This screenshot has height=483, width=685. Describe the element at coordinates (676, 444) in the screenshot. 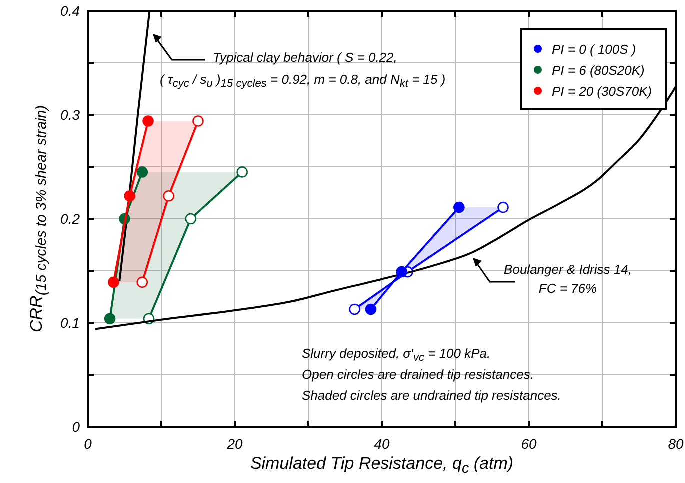

I see `x-tick-label: 80` at that location.